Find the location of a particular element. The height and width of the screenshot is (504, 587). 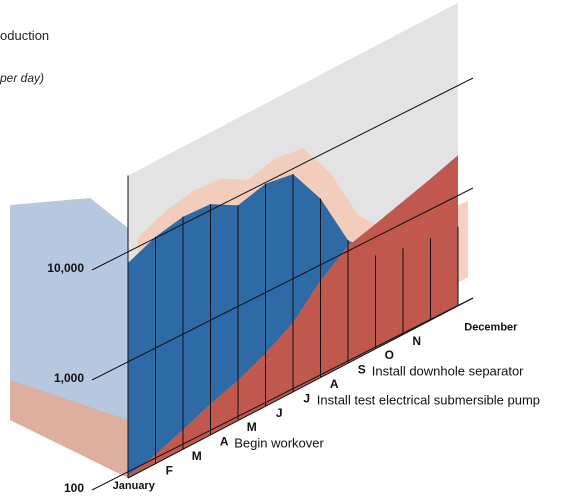

chart-subtitle: per day) is located at coordinates (22, 78).